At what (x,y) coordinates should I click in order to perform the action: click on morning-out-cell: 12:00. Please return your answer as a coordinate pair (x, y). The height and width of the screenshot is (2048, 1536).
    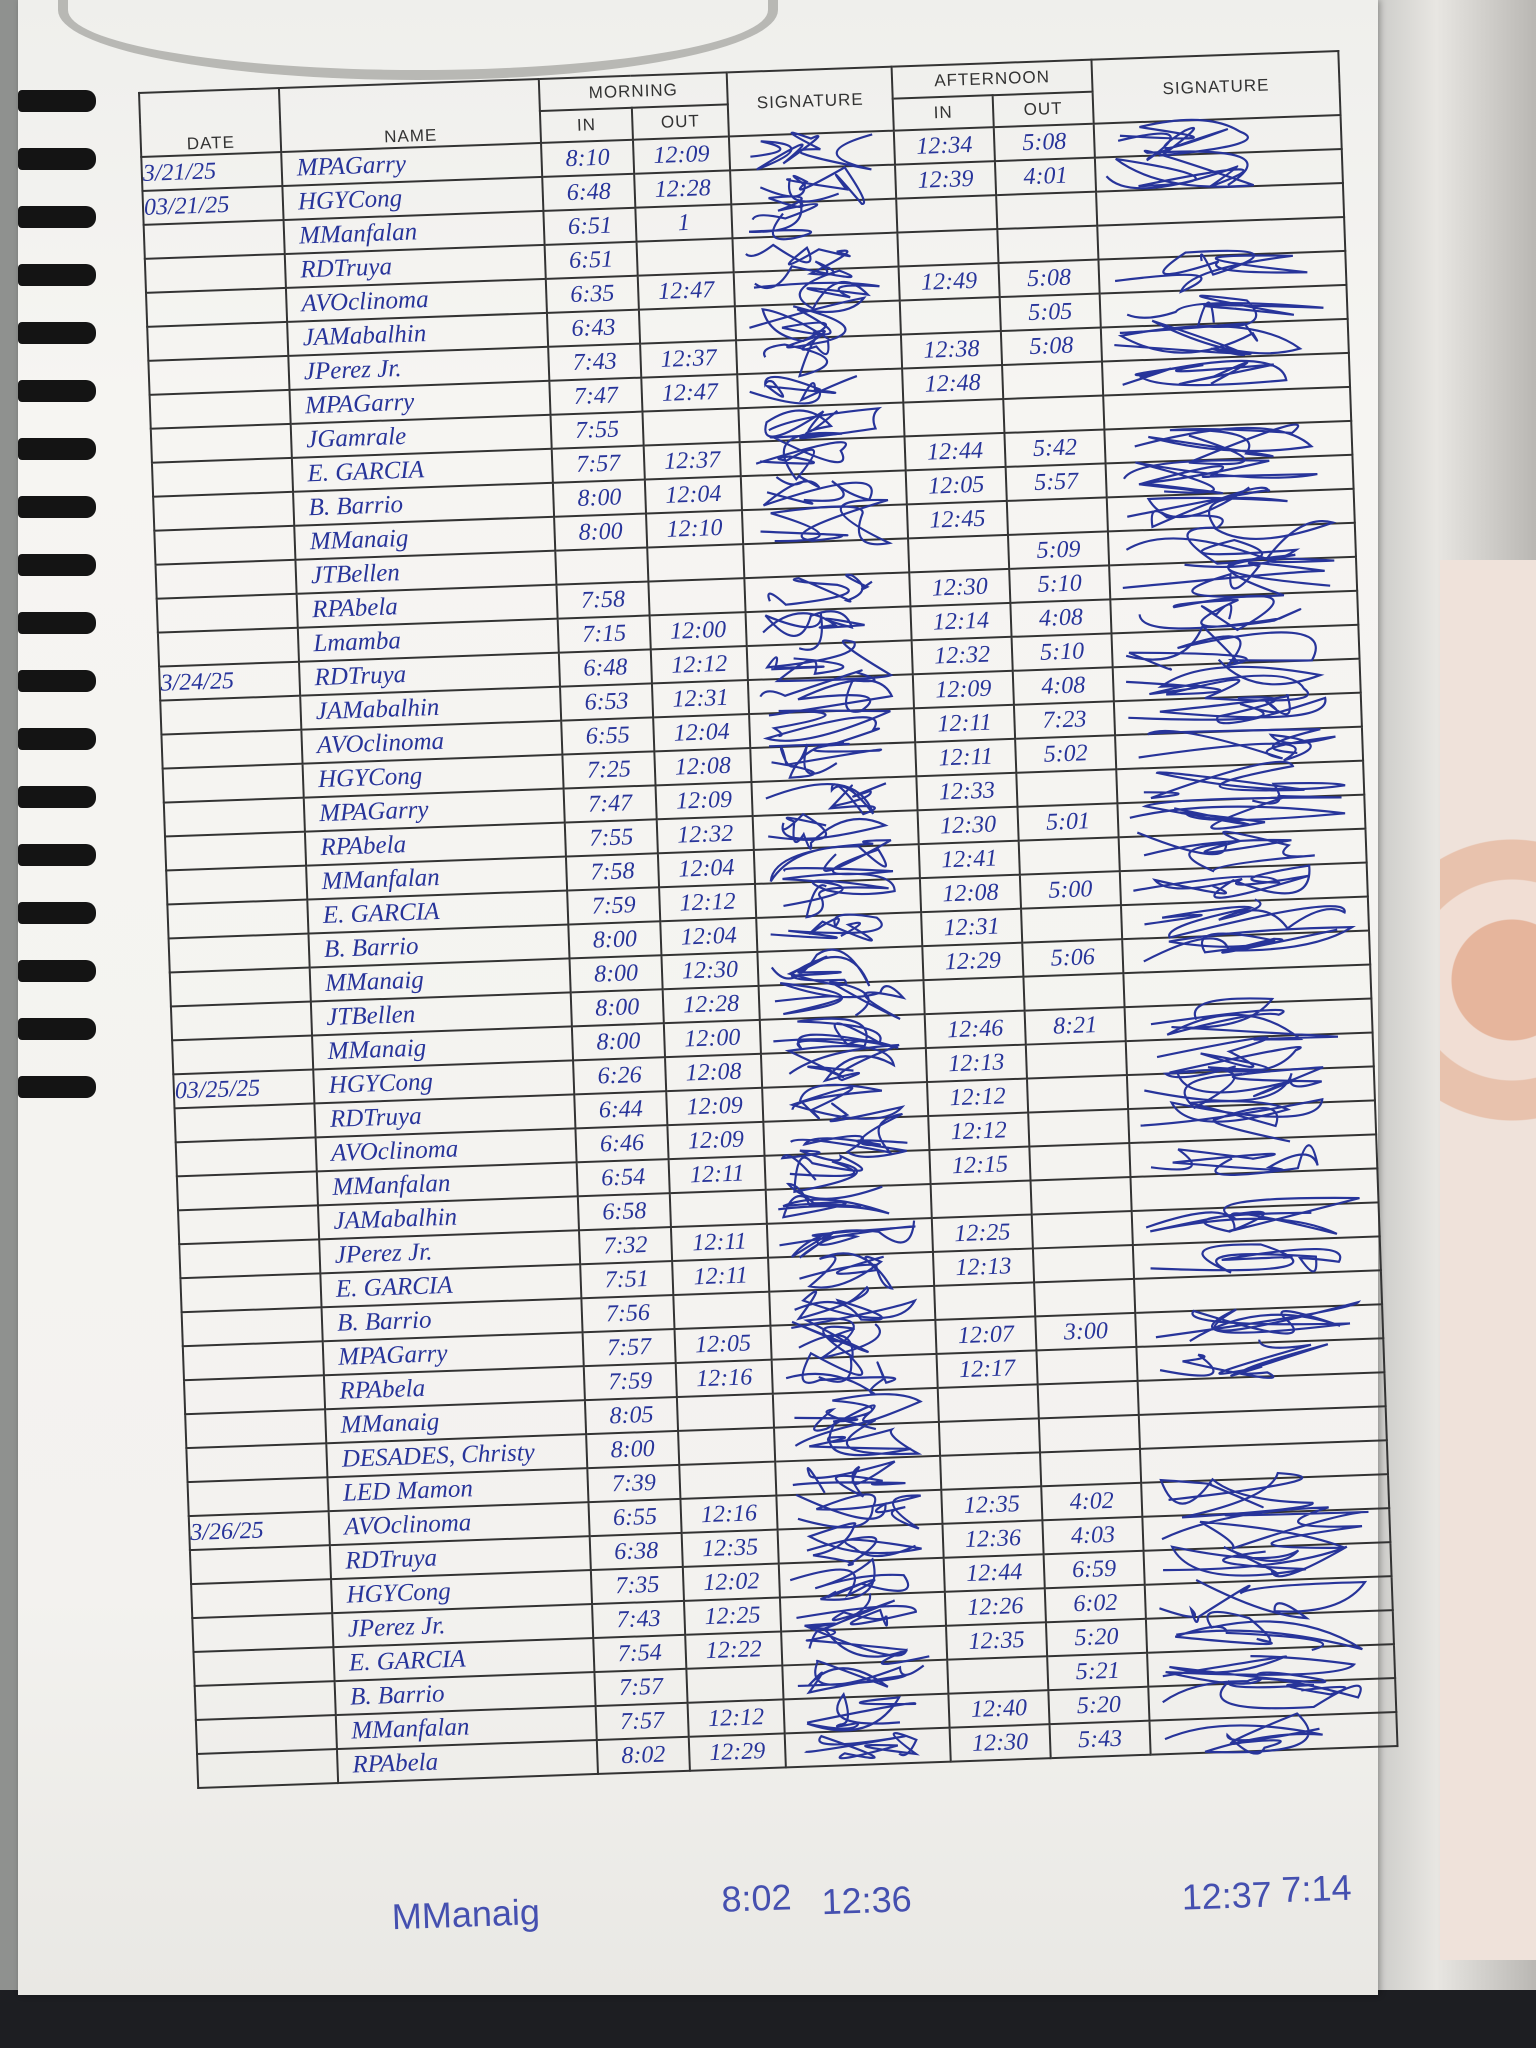
    Looking at the image, I should click on (698, 631).